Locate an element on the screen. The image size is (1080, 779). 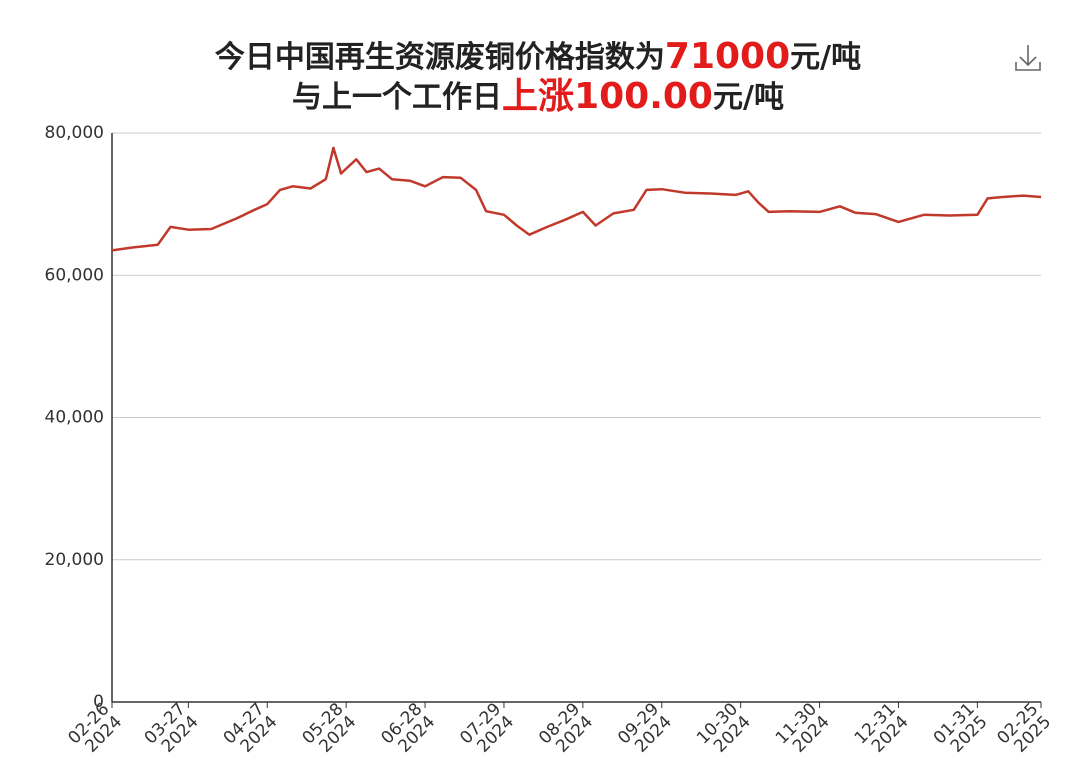
title-unit: 元/吨 is located at coordinates (825, 57).